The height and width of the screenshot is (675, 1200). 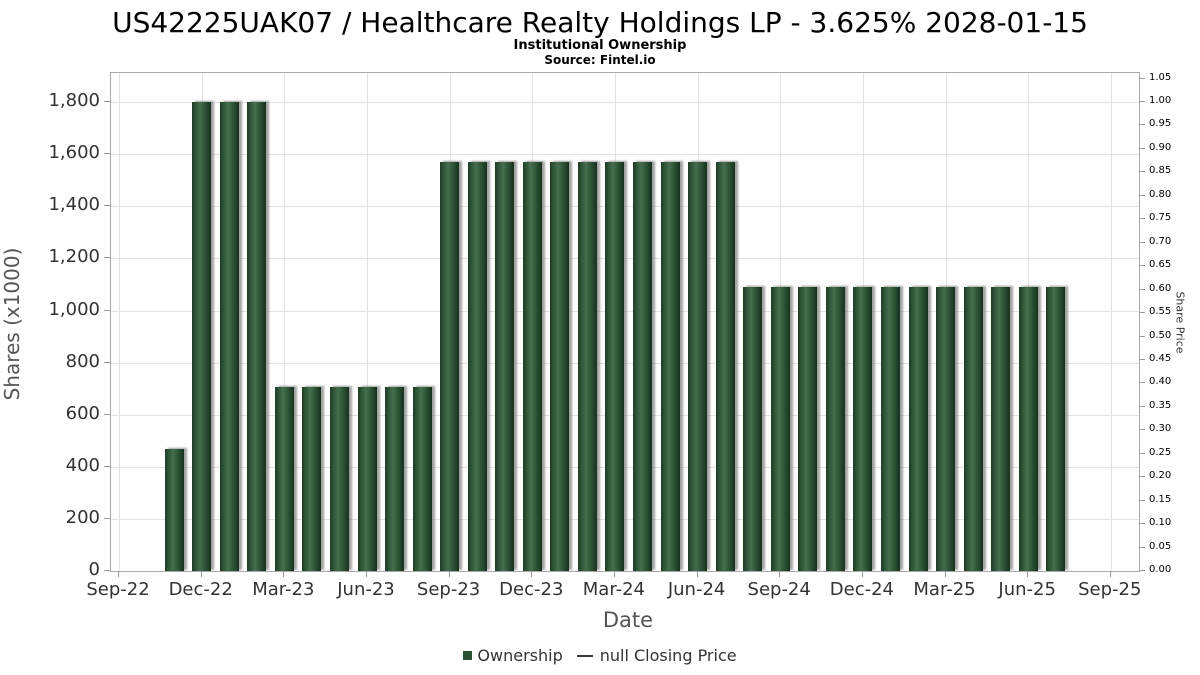 I want to click on y-right-tick-label: 0.25, so click(x=1160, y=452).